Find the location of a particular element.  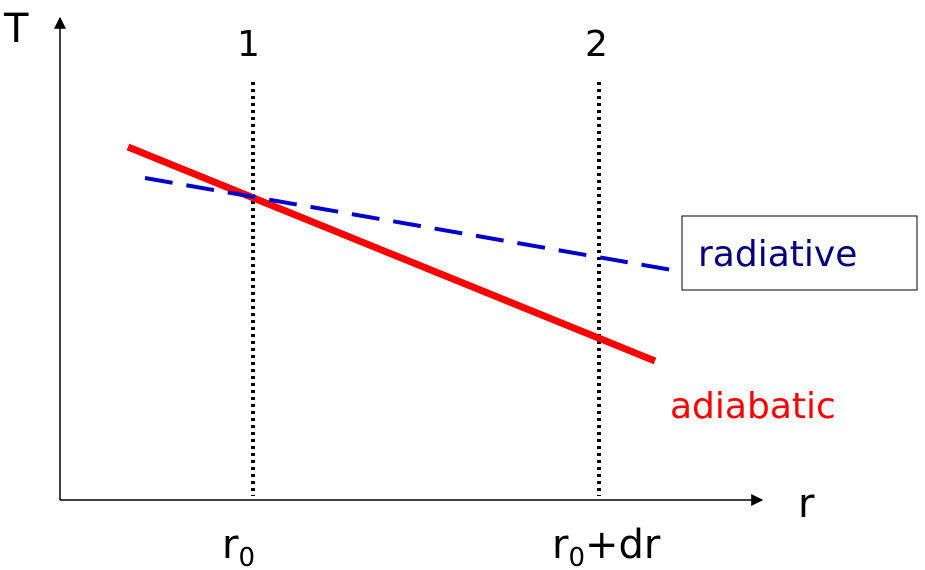

tick-label-r0: r0 is located at coordinates (238, 546).